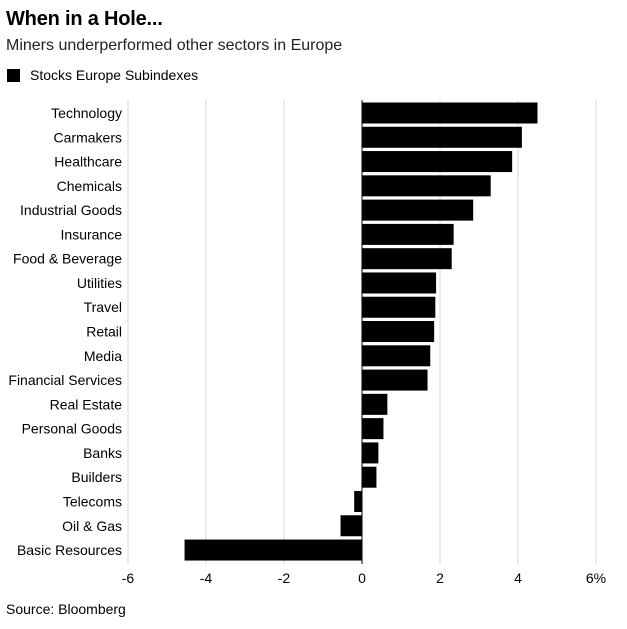 This screenshot has height=629, width=627. I want to click on x-tick-label: 6%, so click(596, 578).